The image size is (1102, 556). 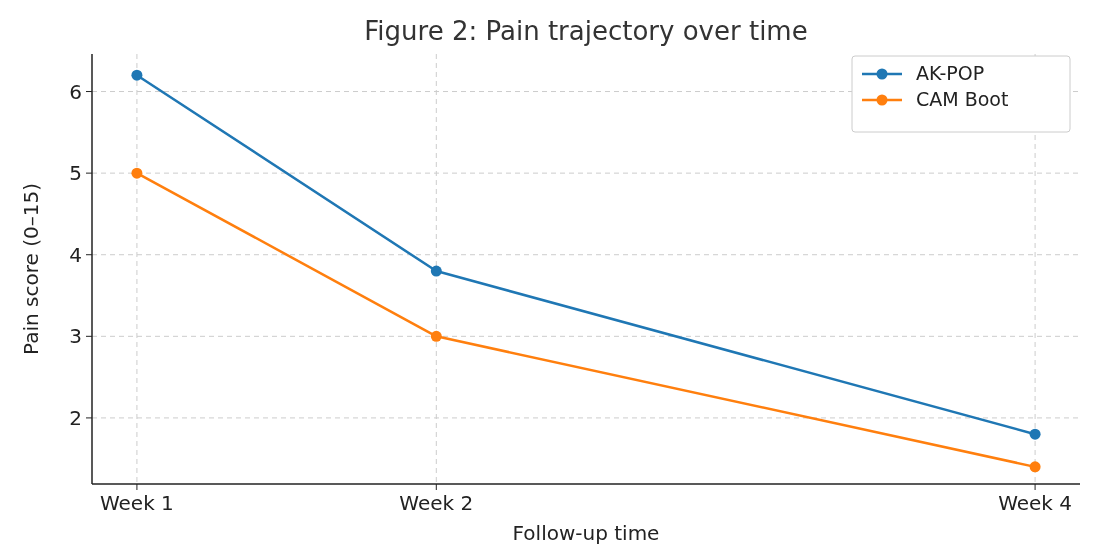 What do you see at coordinates (586, 31) in the screenshot?
I see `chart-title: Figure 2: Pain trajectory over time` at bounding box center [586, 31].